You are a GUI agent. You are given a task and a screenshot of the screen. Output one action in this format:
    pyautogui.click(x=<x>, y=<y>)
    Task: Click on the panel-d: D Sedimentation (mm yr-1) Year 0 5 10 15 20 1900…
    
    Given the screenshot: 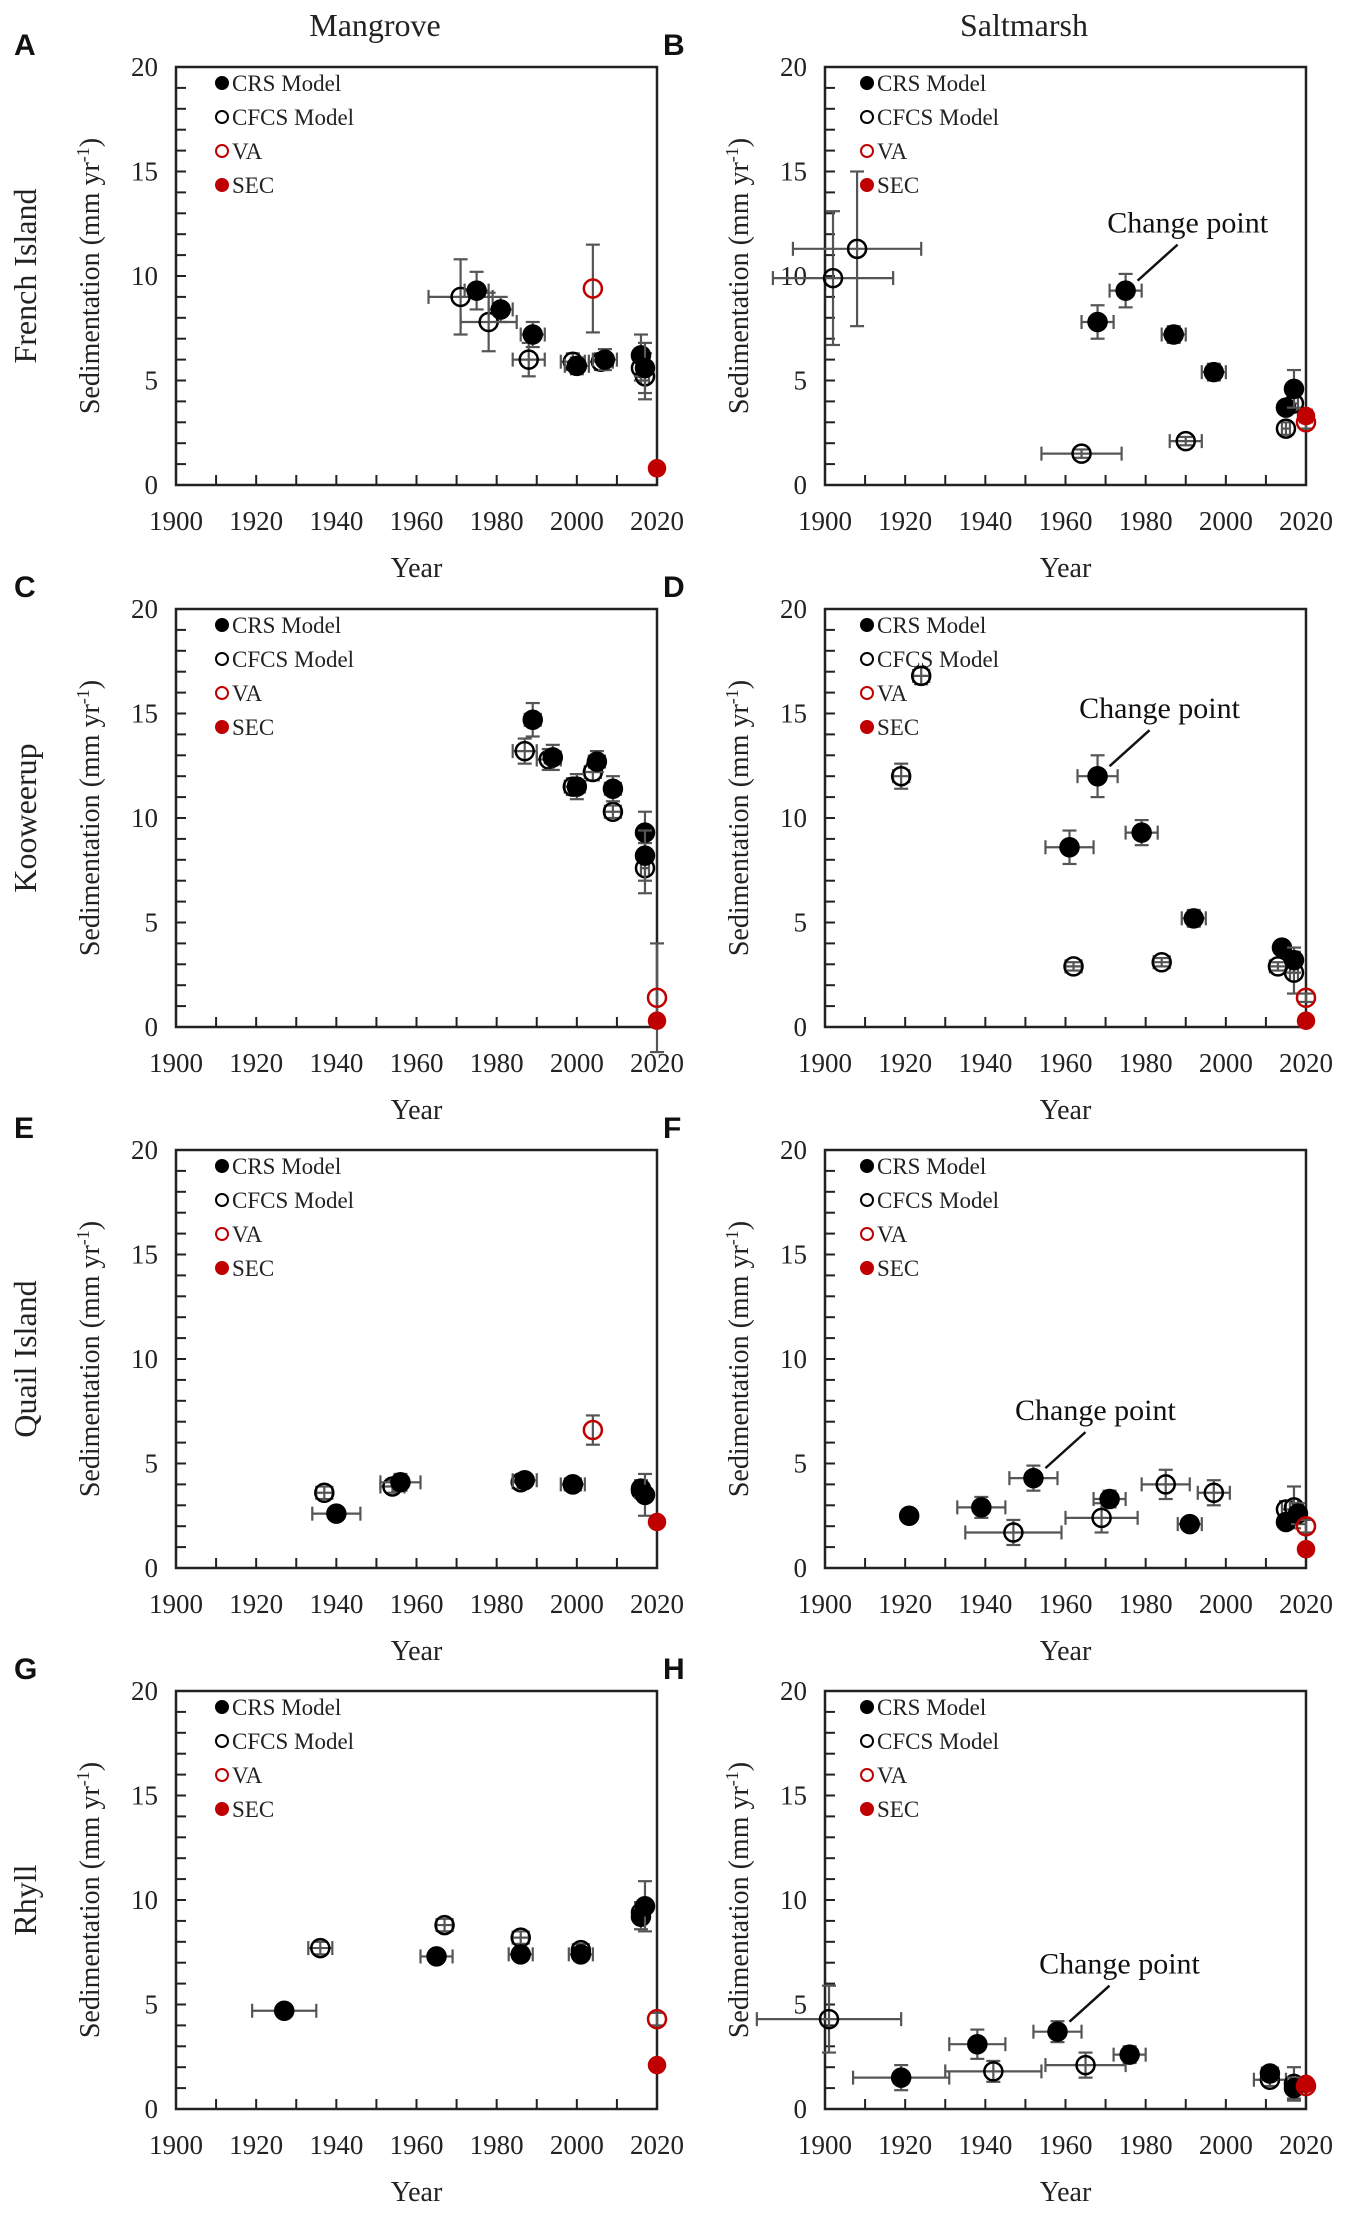 What is the action you would take?
    pyautogui.click(x=998, y=848)
    